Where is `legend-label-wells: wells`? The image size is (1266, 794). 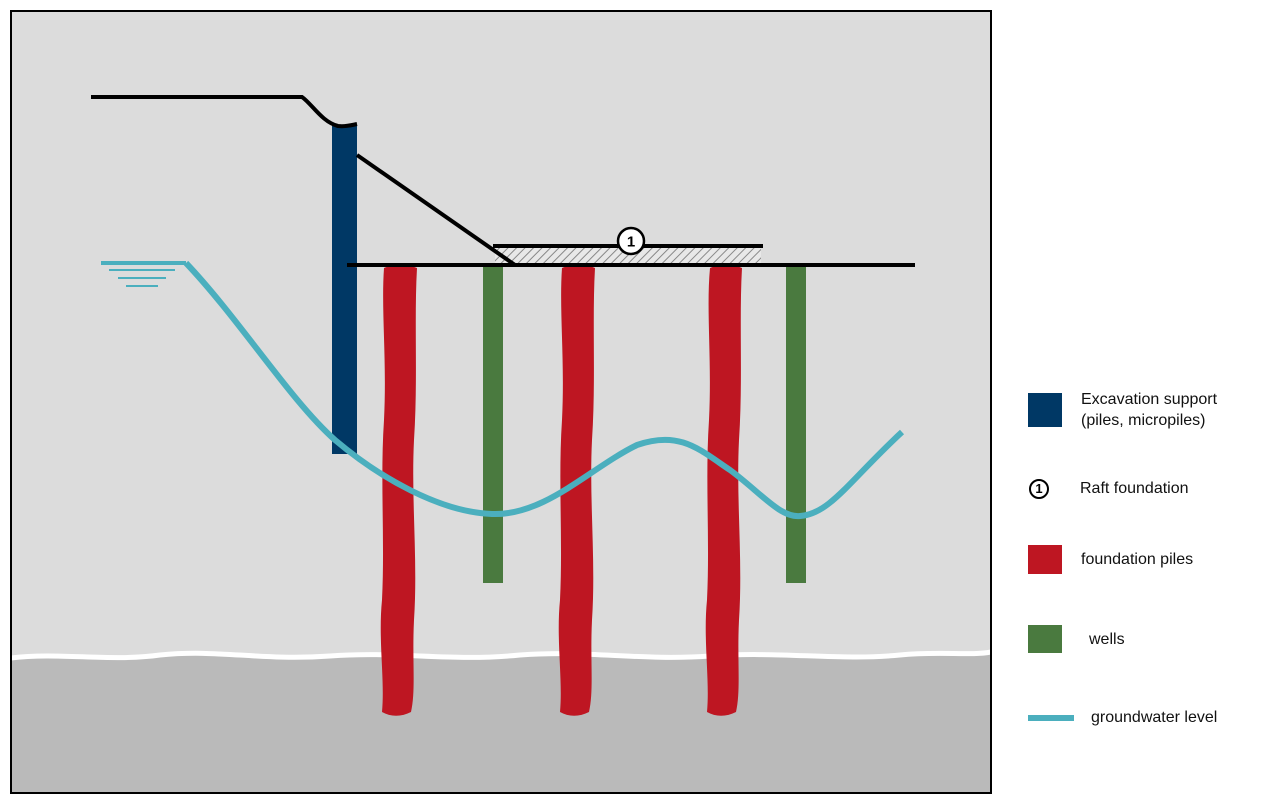 legend-label-wells: wells is located at coordinates (1107, 639).